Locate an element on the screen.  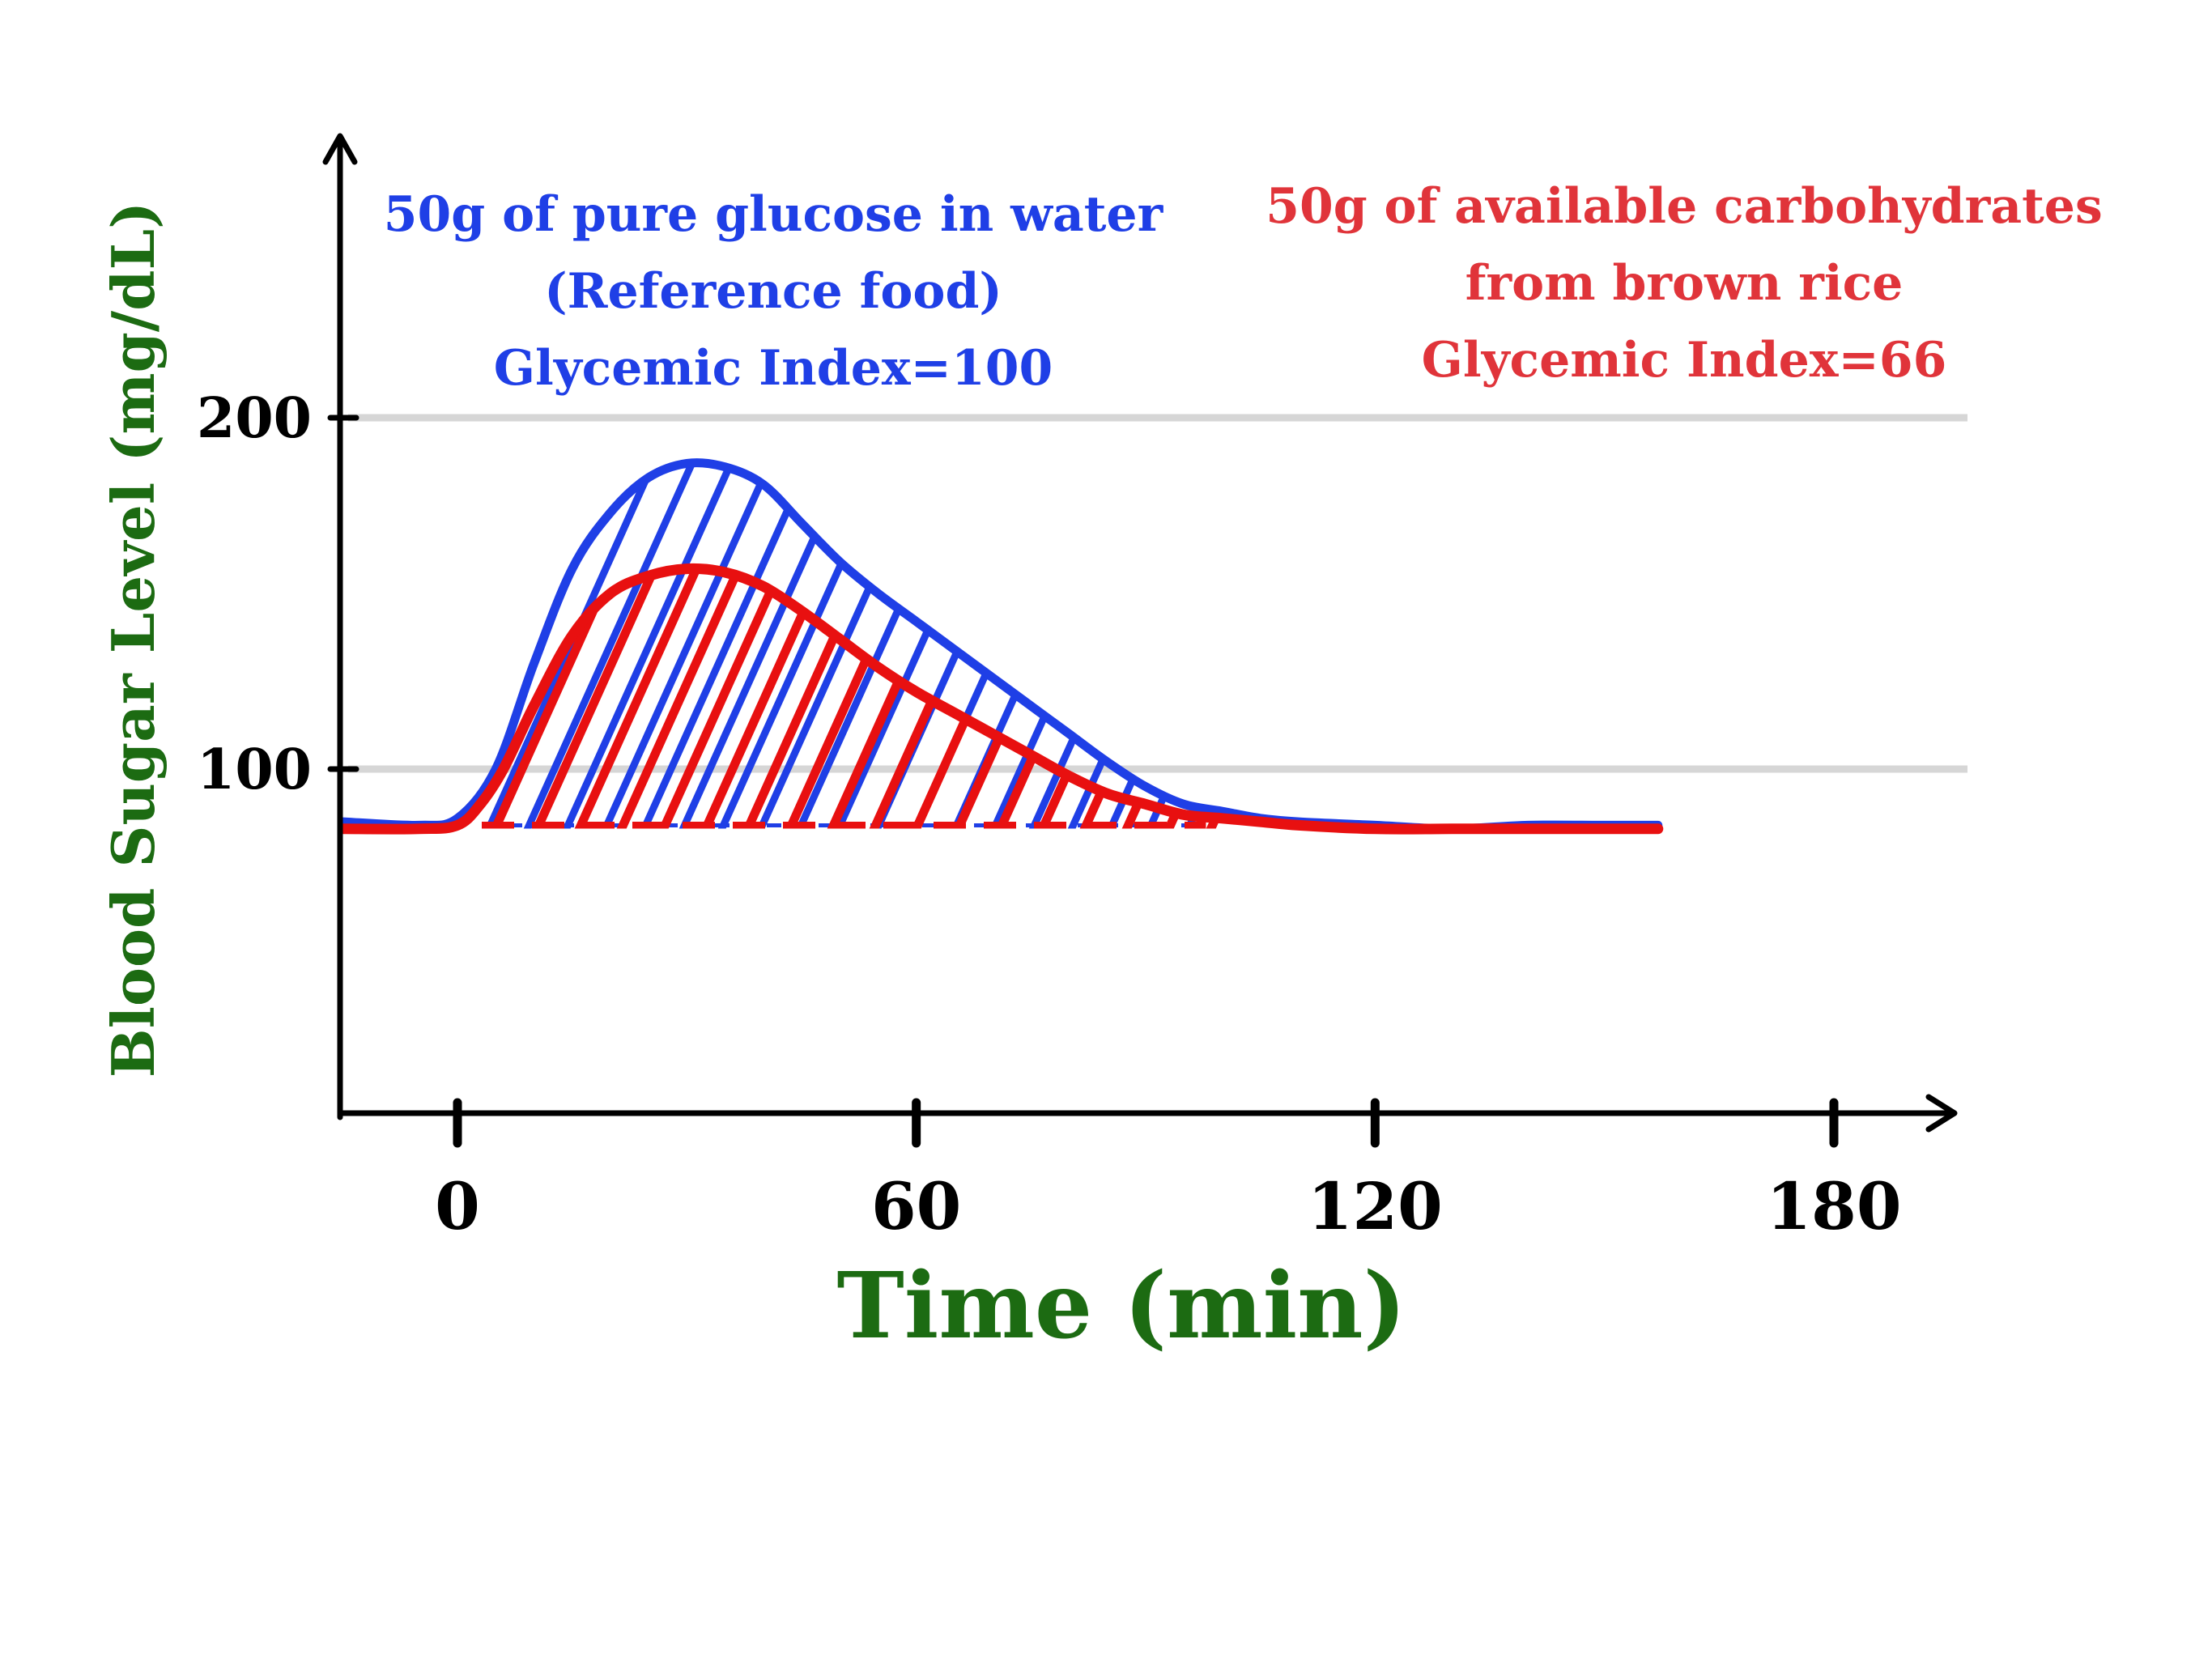
x-tick-label-120: 120 is located at coordinates (1376, 1206).